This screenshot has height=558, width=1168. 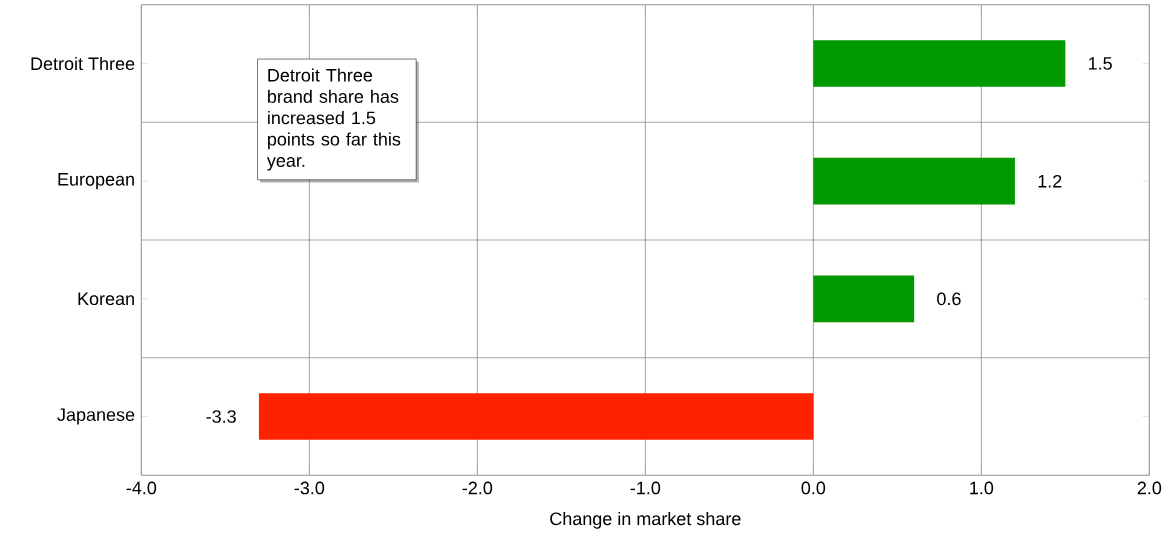 I want to click on x-tick-label: -4.0, so click(x=141, y=488).